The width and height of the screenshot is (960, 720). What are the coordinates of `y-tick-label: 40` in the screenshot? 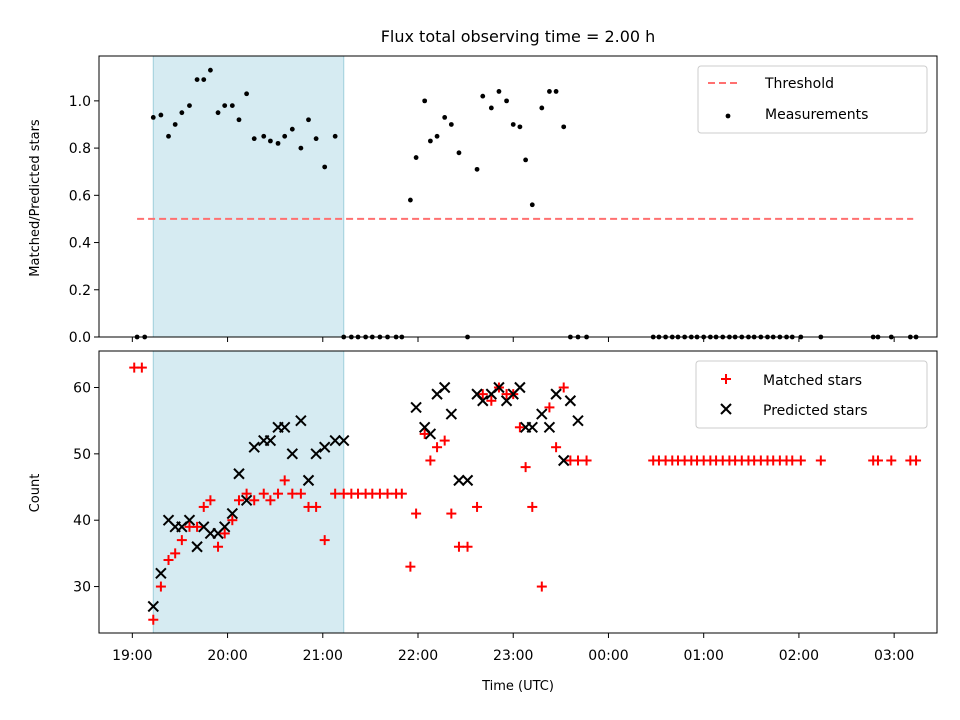 It's located at (82, 521).